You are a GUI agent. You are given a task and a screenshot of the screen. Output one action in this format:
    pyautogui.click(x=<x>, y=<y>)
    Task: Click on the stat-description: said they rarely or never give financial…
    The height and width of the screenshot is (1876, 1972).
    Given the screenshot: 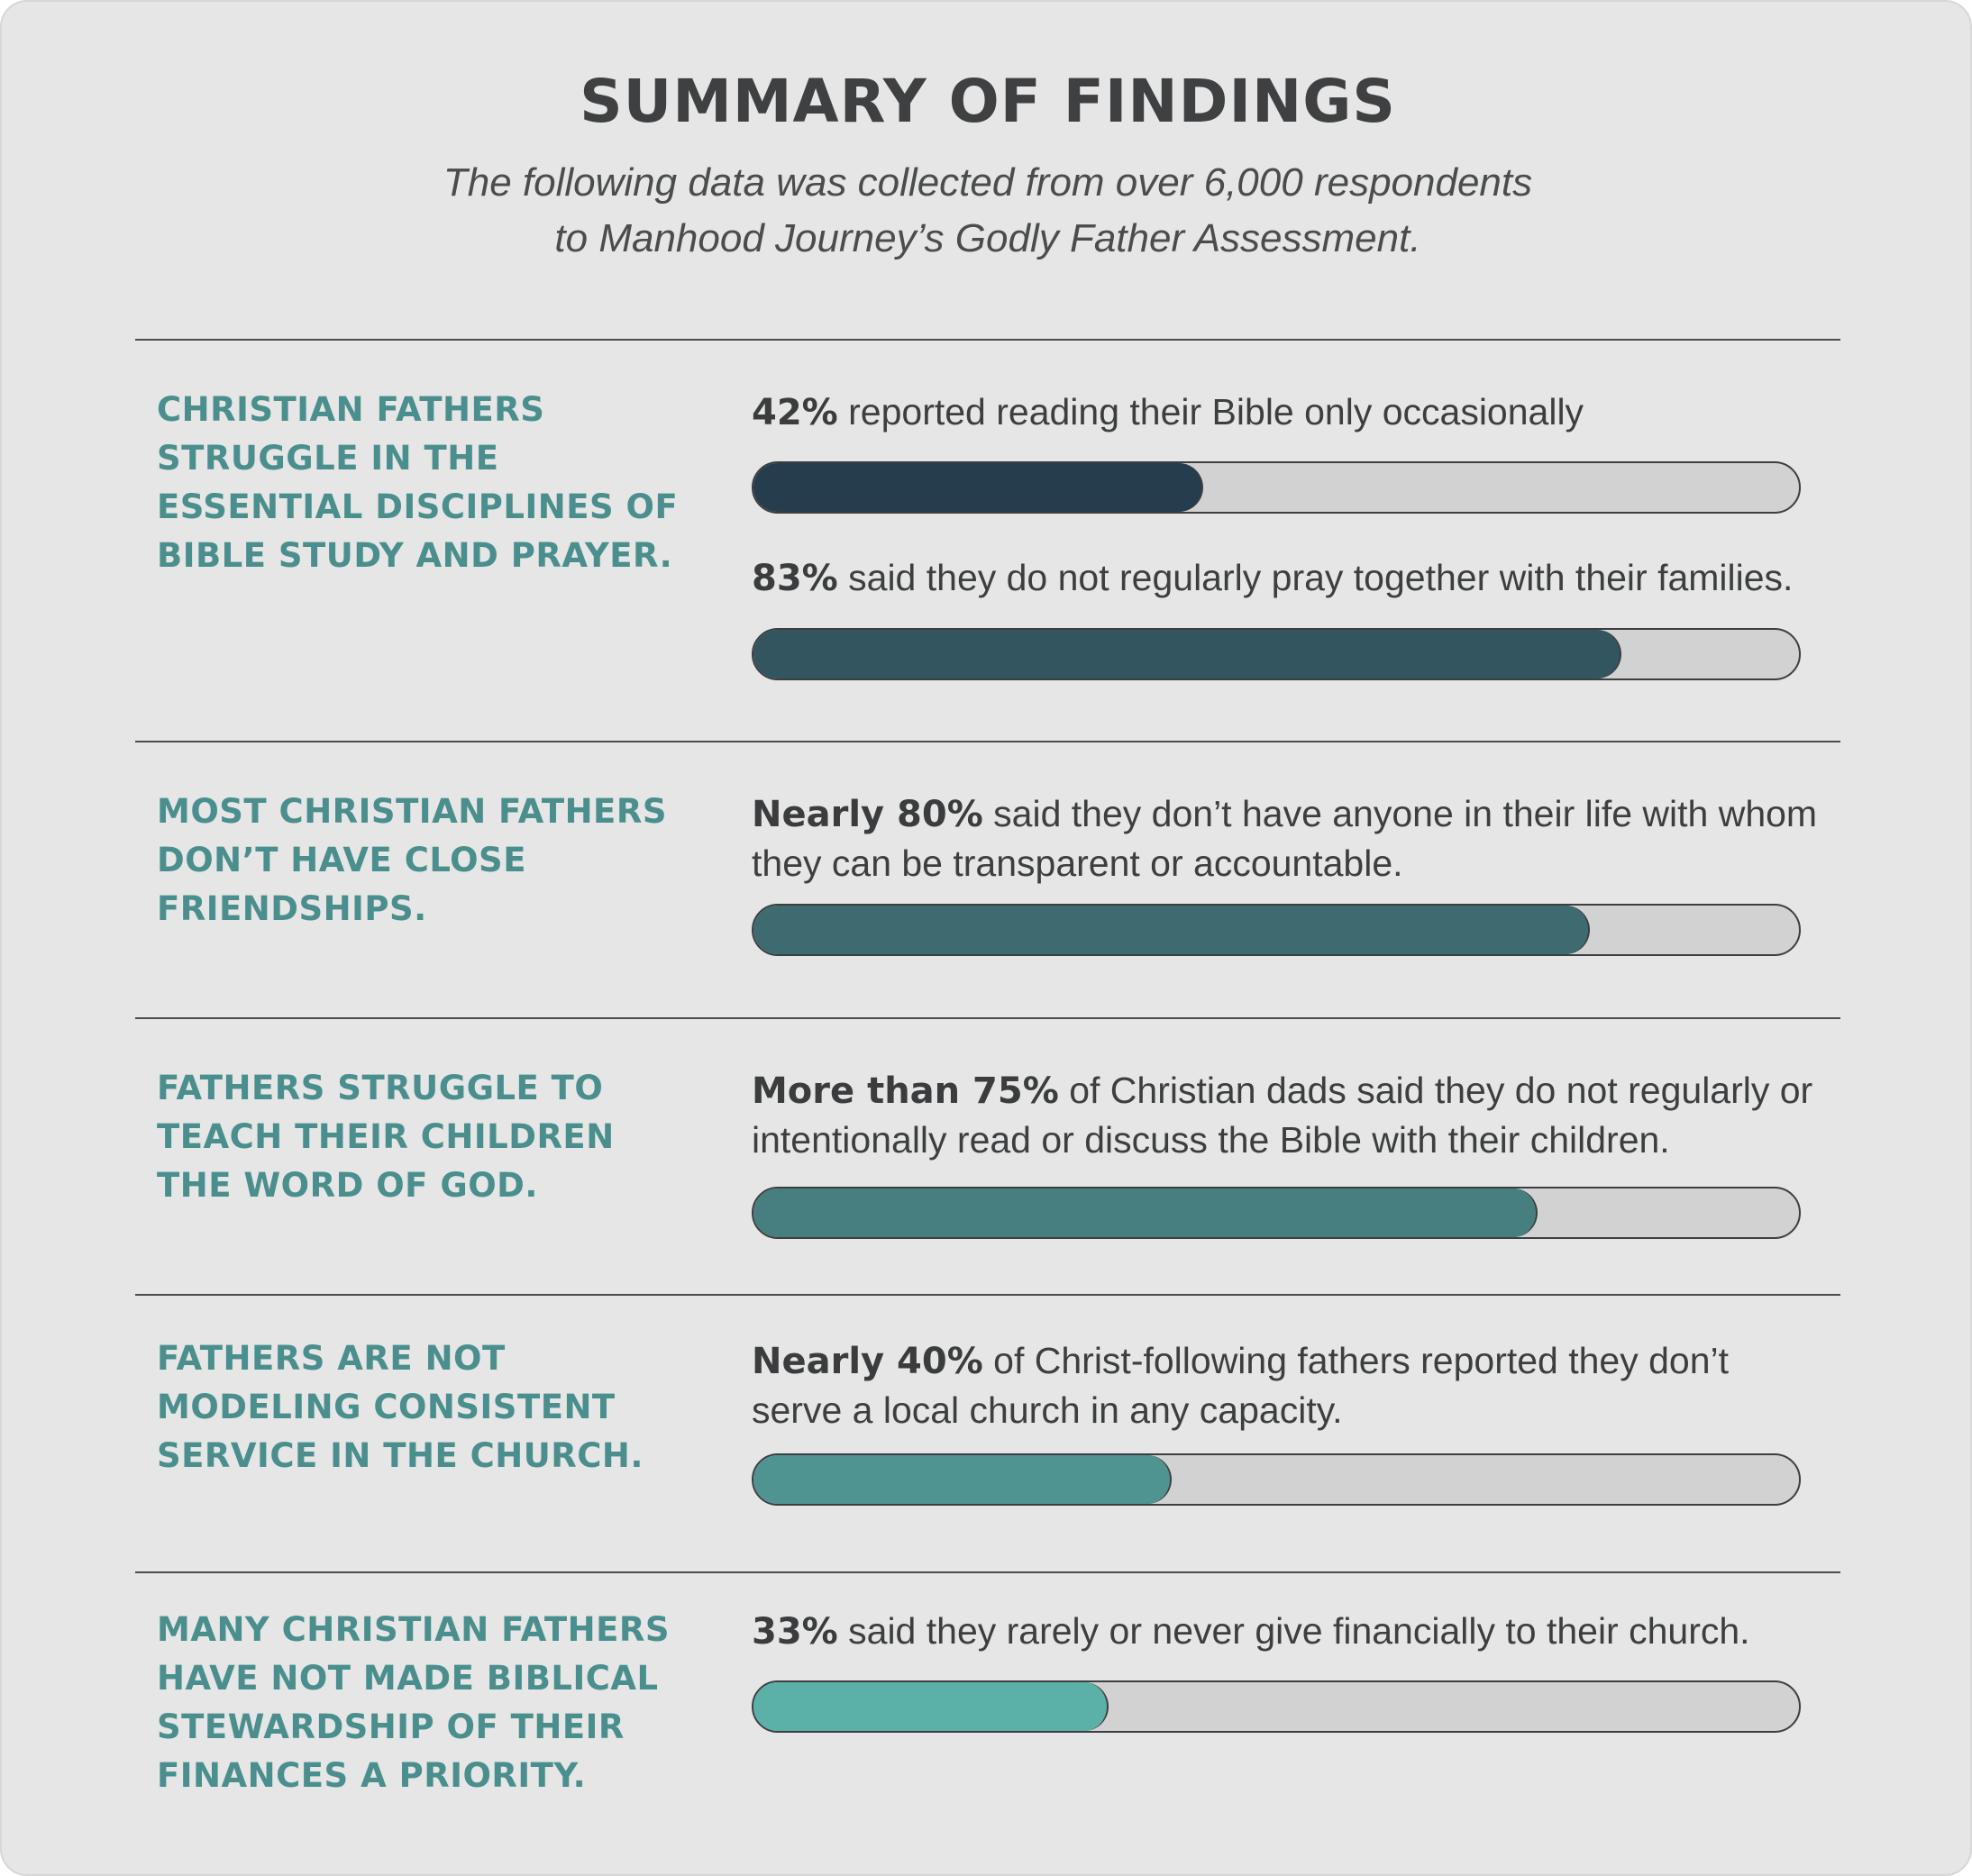 What is the action you would take?
    pyautogui.click(x=1293, y=1631)
    